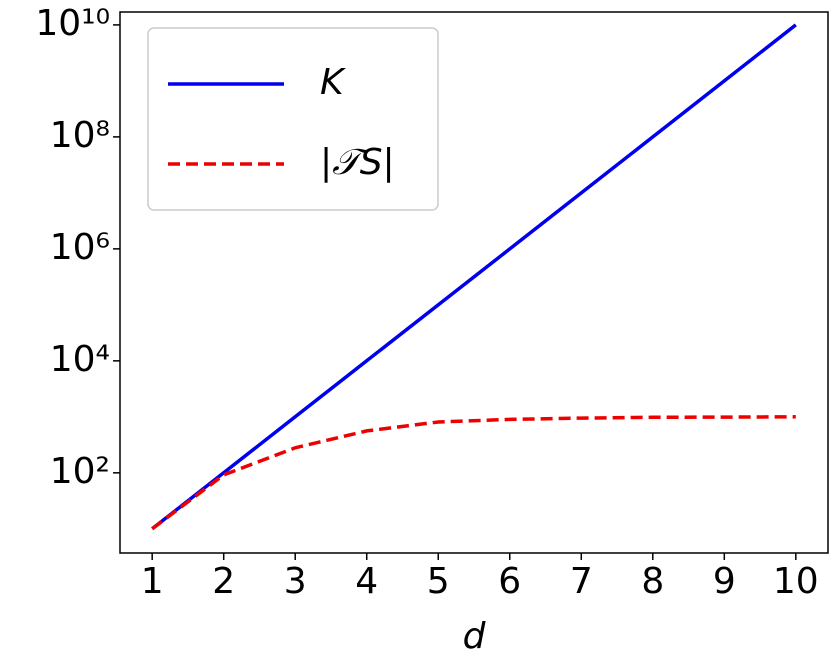 This screenshot has width=830, height=664. I want to click on x-tick-label: 10, so click(796, 581).